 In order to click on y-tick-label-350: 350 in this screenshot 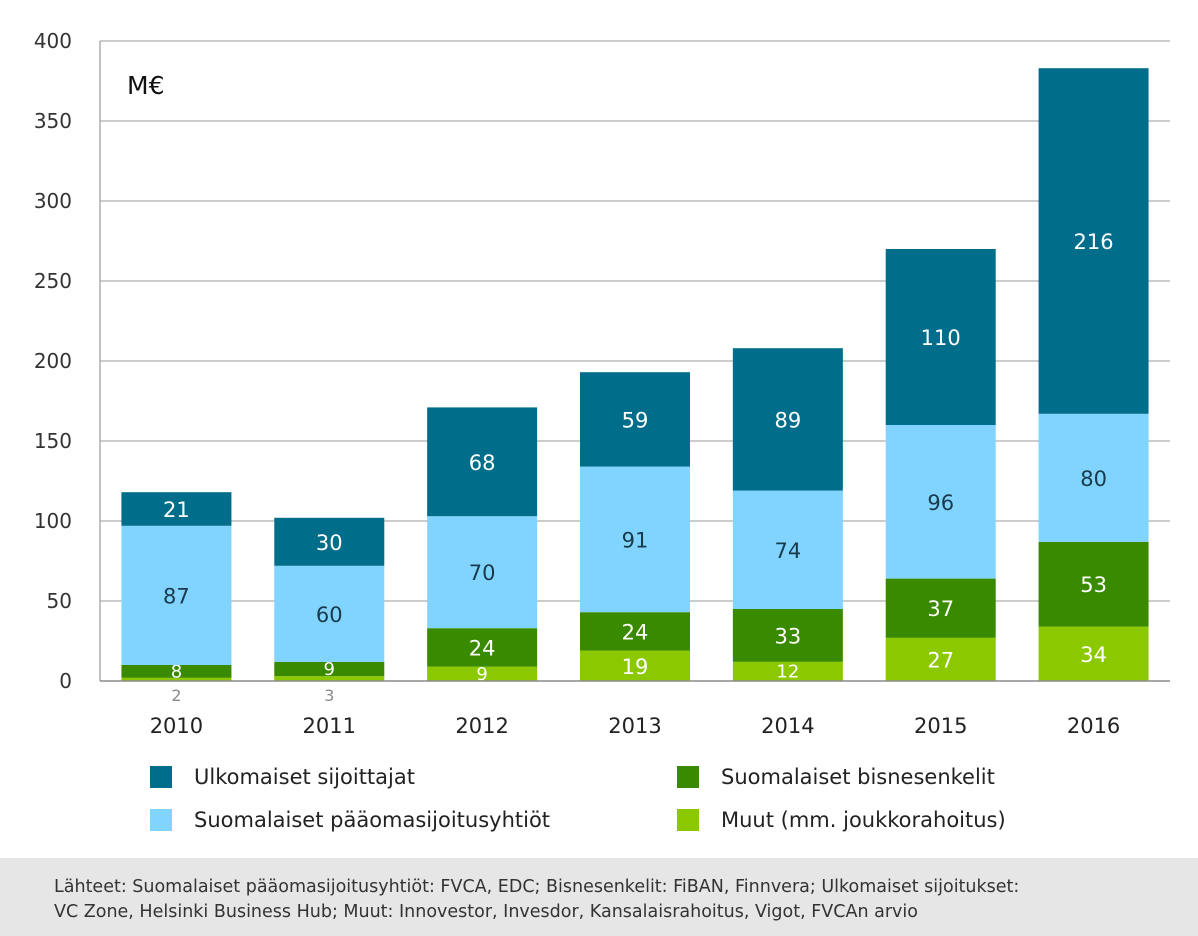, I will do `click(53, 121)`.